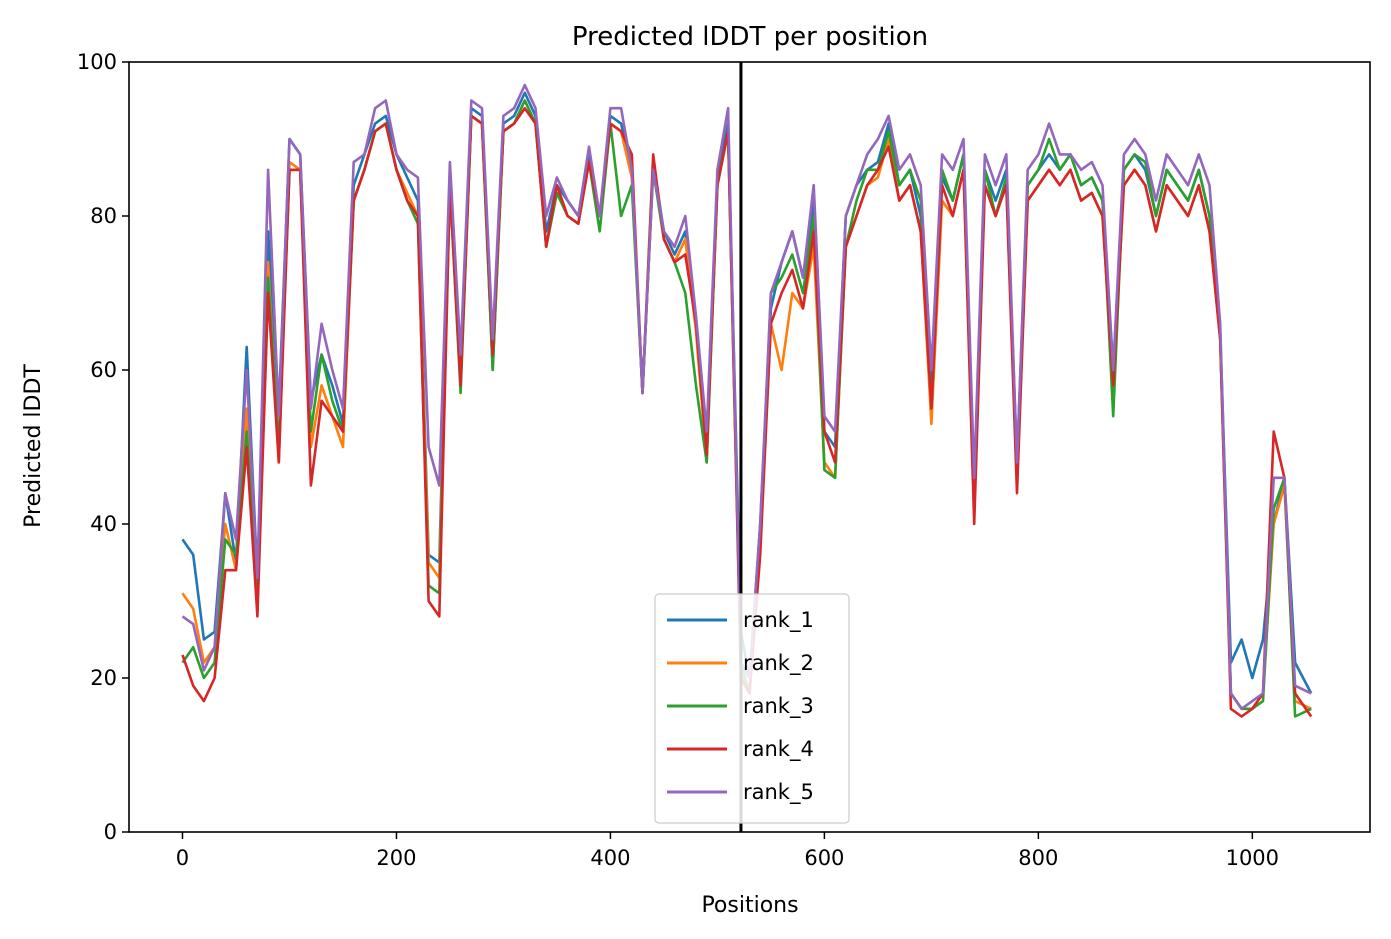  Describe the element at coordinates (97, 62) in the screenshot. I see `y-tick-label: 100` at that location.